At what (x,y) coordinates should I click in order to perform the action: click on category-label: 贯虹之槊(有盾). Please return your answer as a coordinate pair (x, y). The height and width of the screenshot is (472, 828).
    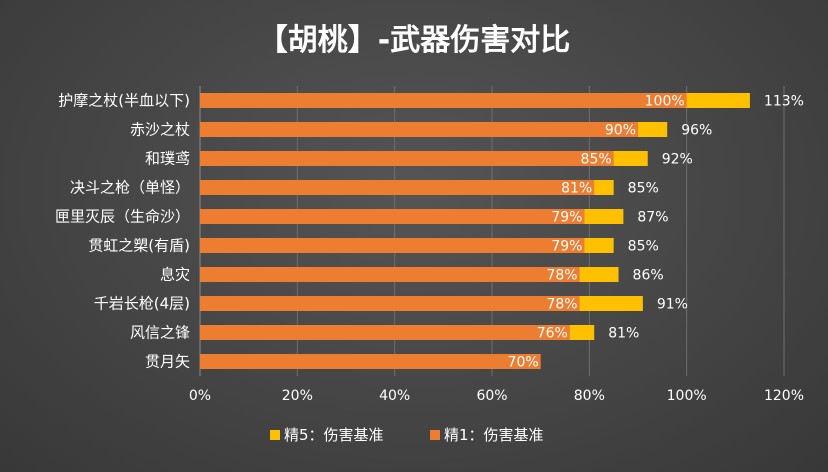
    Looking at the image, I should click on (139, 246).